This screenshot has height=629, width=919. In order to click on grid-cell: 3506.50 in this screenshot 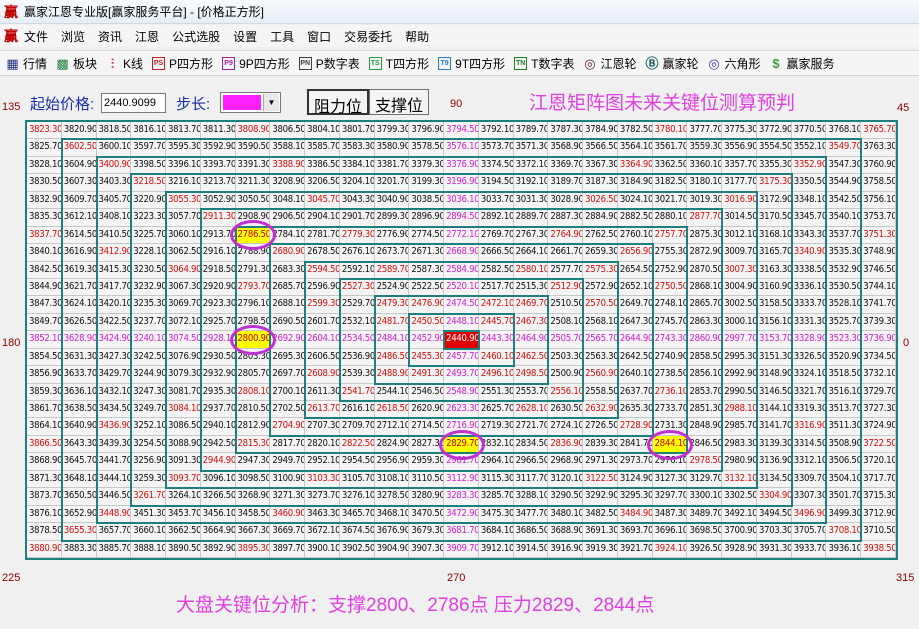, I will do `click(844, 462)`.